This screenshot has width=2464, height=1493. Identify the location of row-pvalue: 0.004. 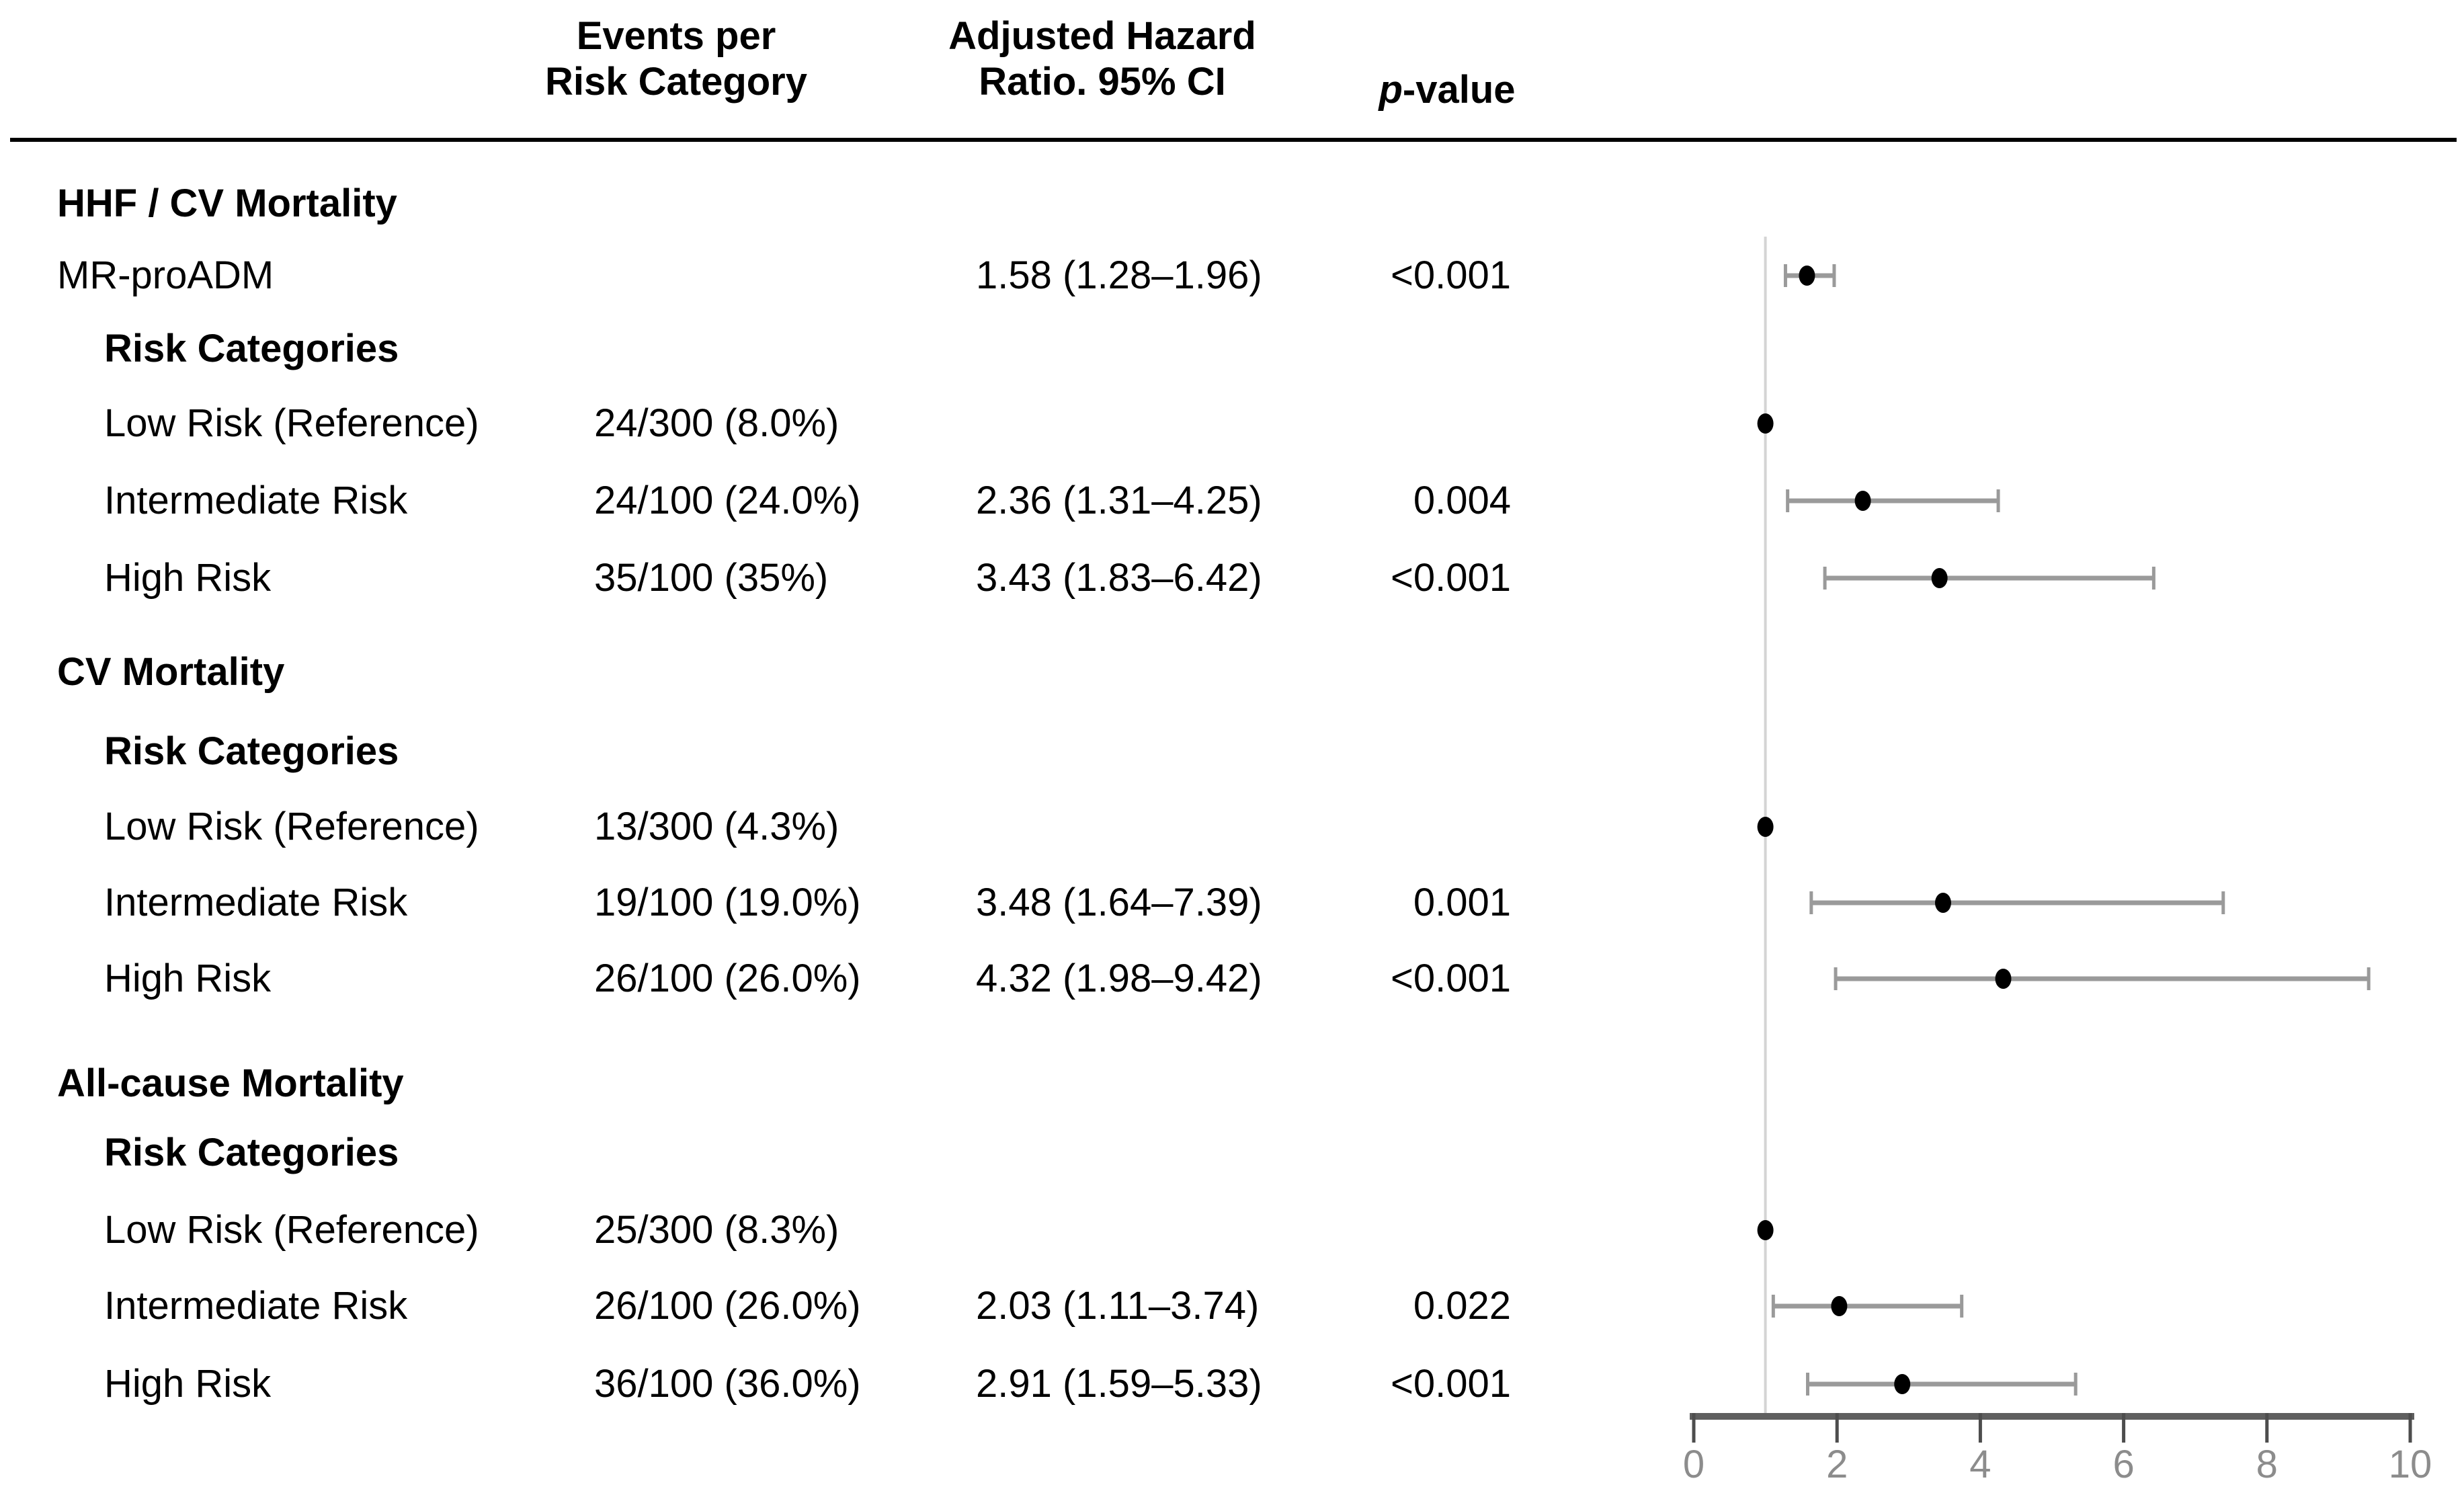
(1462, 500).